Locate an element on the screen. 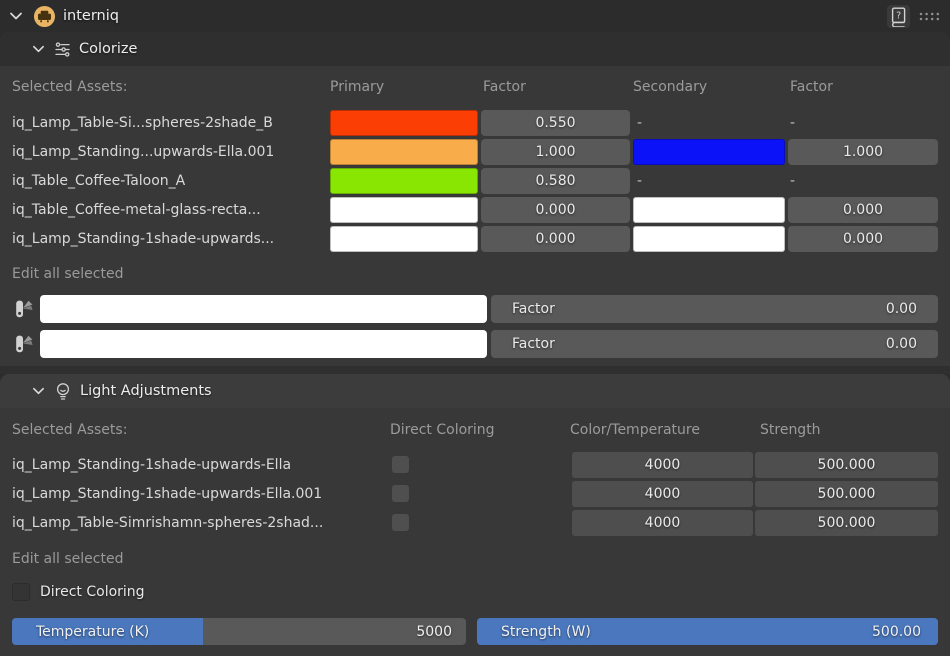 The image size is (950, 656). light-bulb-icon is located at coordinates (63, 391).